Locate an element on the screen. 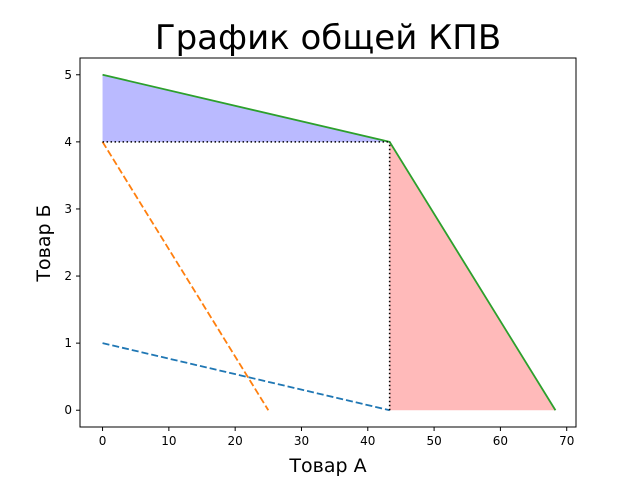  x-axis-label: Товар А is located at coordinates (327, 466).